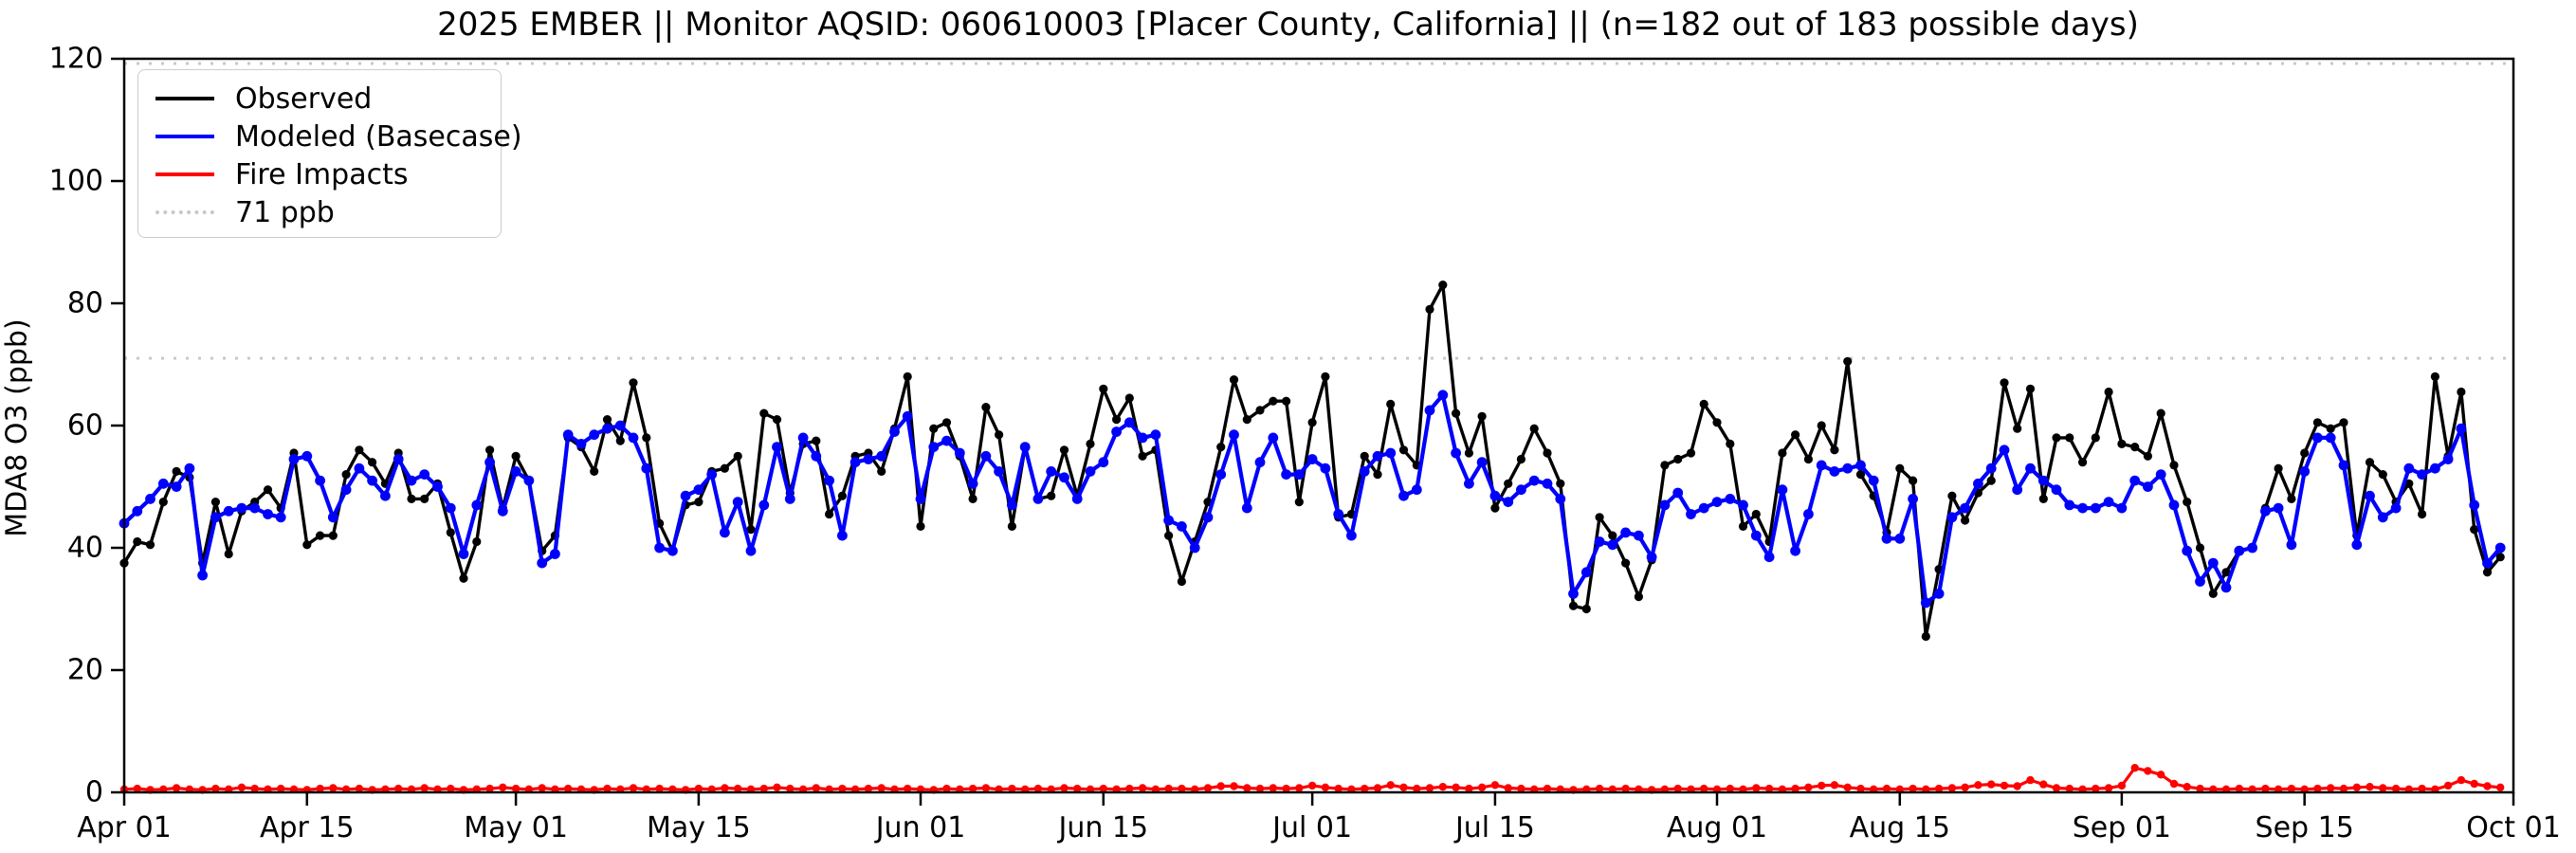 The width and height of the screenshot is (2576, 853). Describe the element at coordinates (378, 136) in the screenshot. I see `legend-label-modeled: Modeled (Basecase)` at that location.